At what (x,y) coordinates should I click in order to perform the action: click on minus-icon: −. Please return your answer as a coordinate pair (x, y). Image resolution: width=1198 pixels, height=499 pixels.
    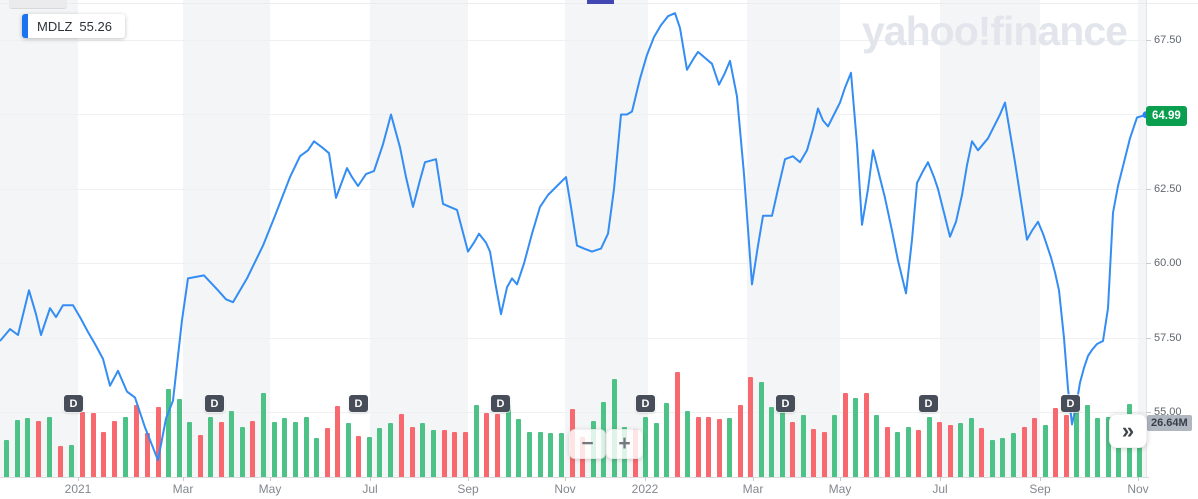
    Looking at the image, I should click on (587, 443).